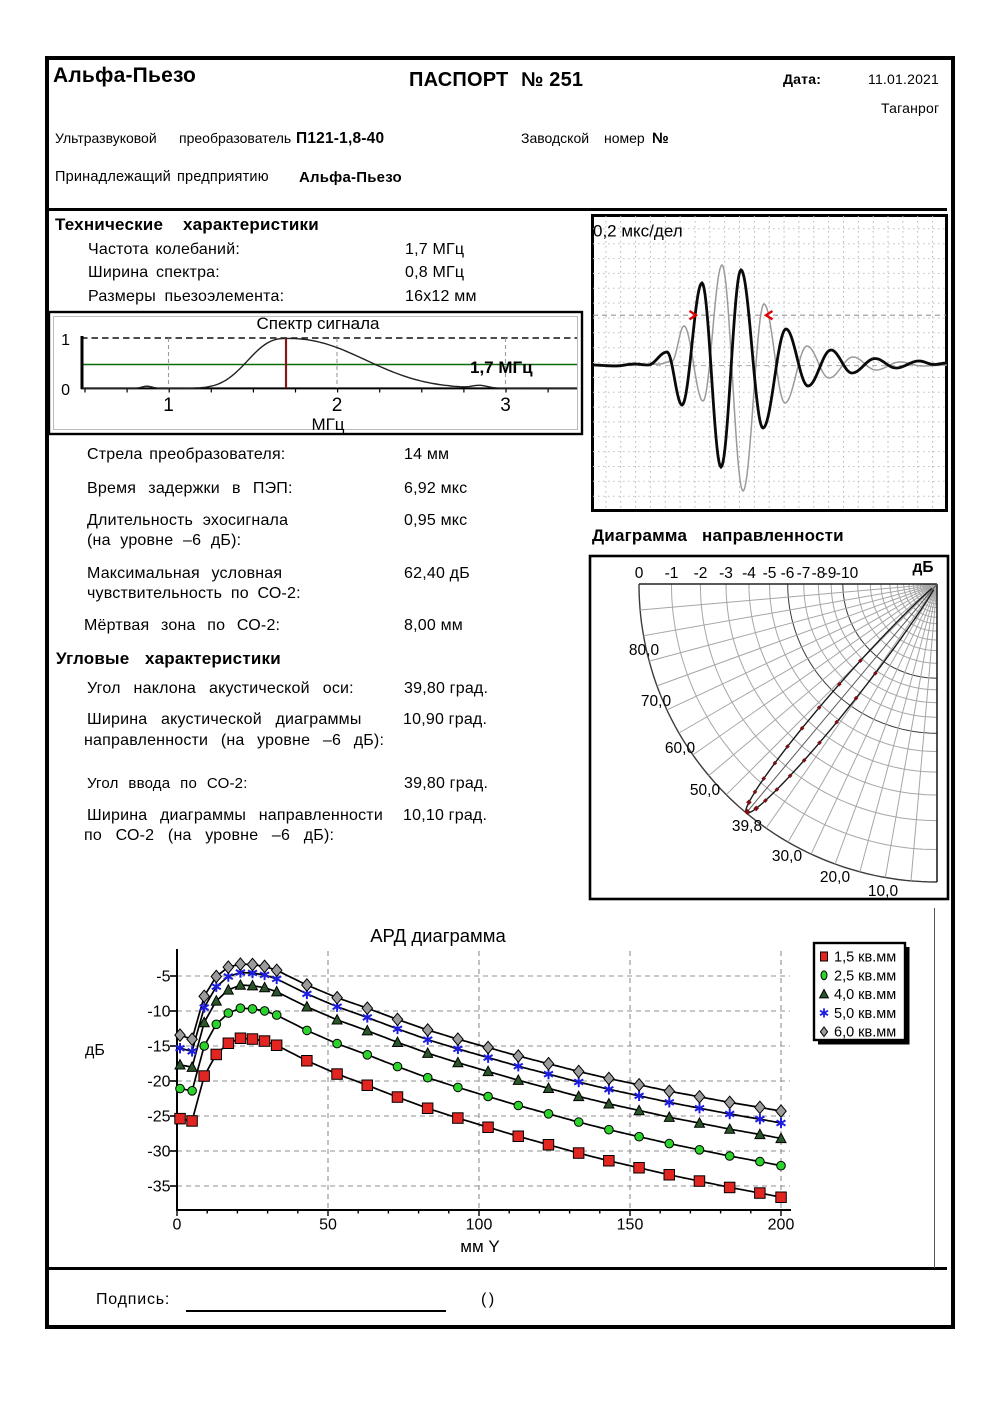  What do you see at coordinates (749, 573) in the screenshot?
I see `svg-text: -4` at bounding box center [749, 573].